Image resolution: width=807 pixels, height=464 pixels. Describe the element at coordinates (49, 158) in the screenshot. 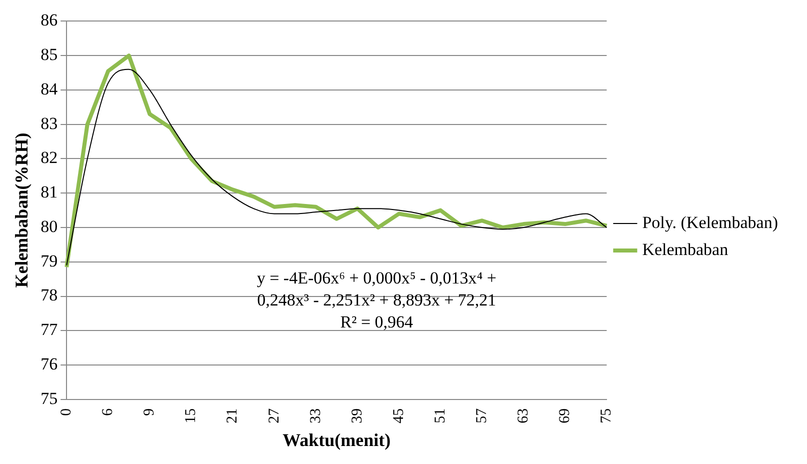

I see `y-tick-label: 82` at that location.